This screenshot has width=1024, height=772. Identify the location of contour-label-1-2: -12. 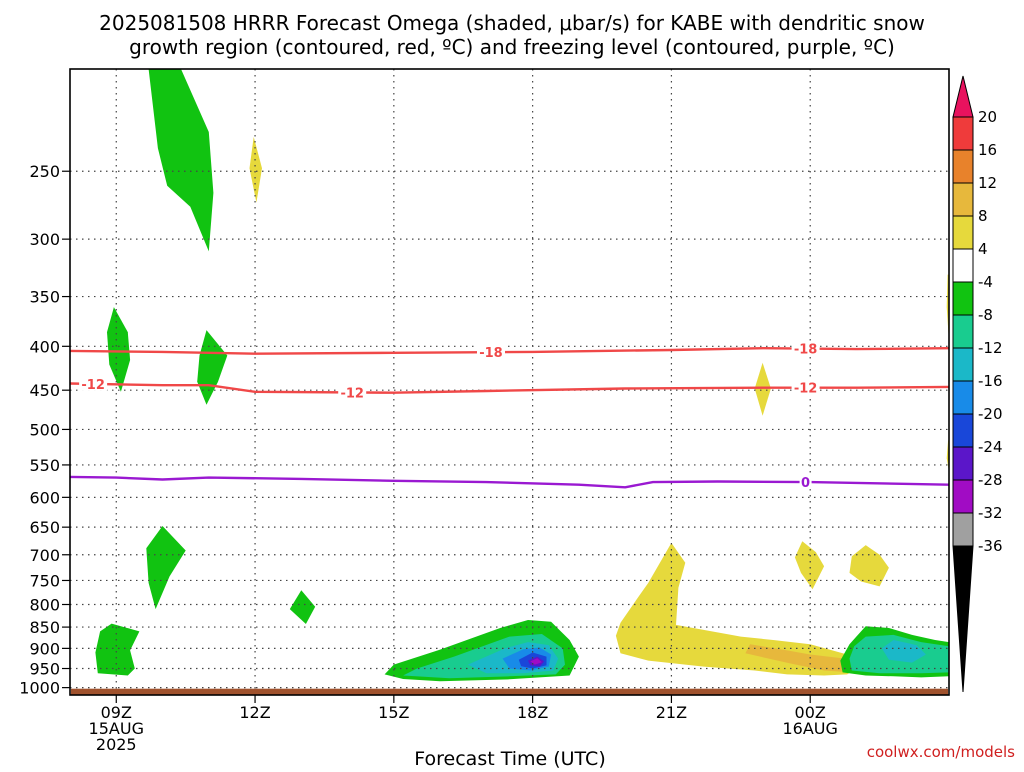
(806, 389).